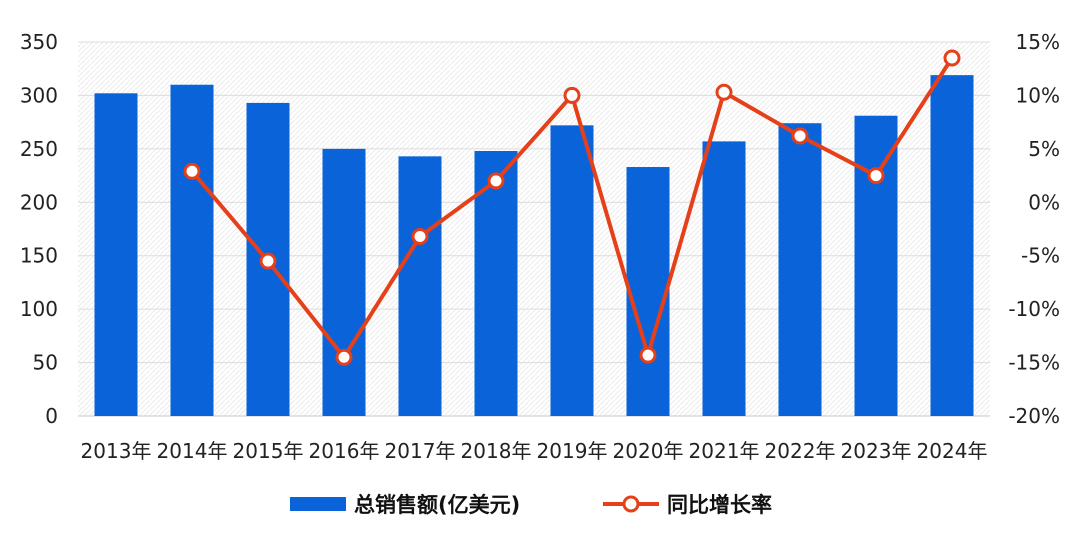 The height and width of the screenshot is (542, 1080). I want to click on left-axis-tick-label: 150, so click(39, 256).